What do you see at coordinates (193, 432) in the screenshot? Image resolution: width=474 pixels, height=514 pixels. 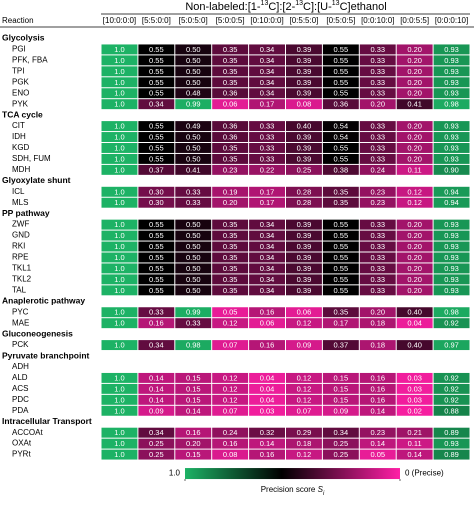 I see `cell-label: 0.16` at bounding box center [193, 432].